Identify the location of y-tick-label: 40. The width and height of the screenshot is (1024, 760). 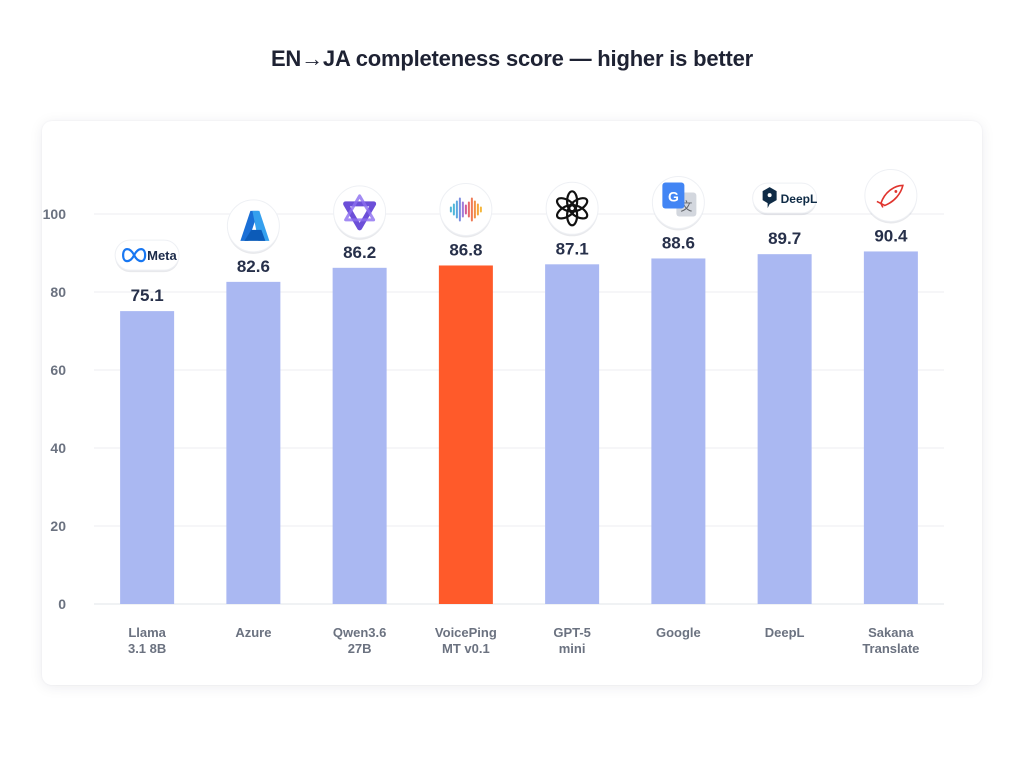
(58, 448).